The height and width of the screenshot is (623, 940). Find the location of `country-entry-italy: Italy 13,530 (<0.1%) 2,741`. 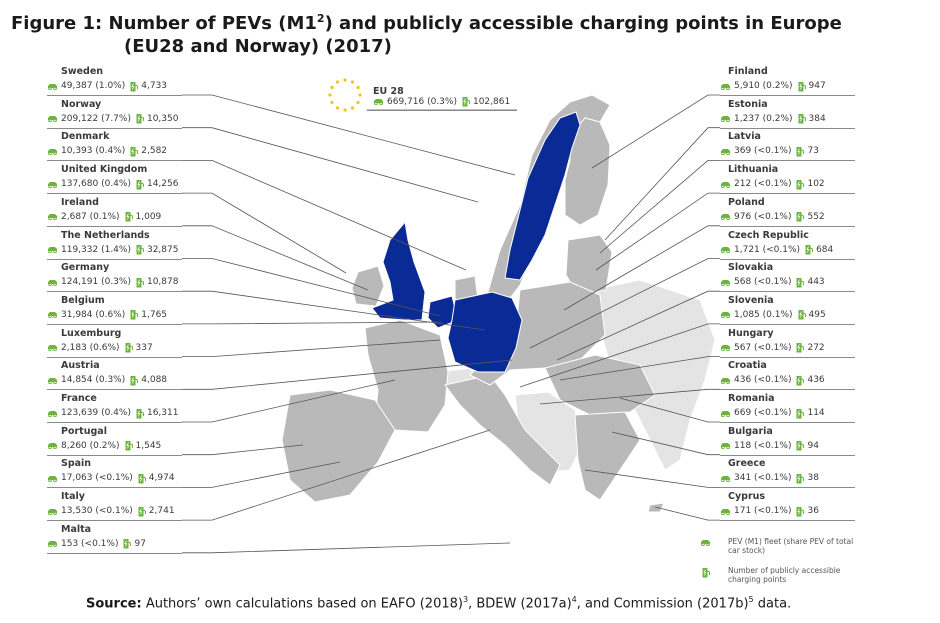

country-entry-italy: Italy 13,530 (<0.1%) 2,741 is located at coordinates (114, 506).